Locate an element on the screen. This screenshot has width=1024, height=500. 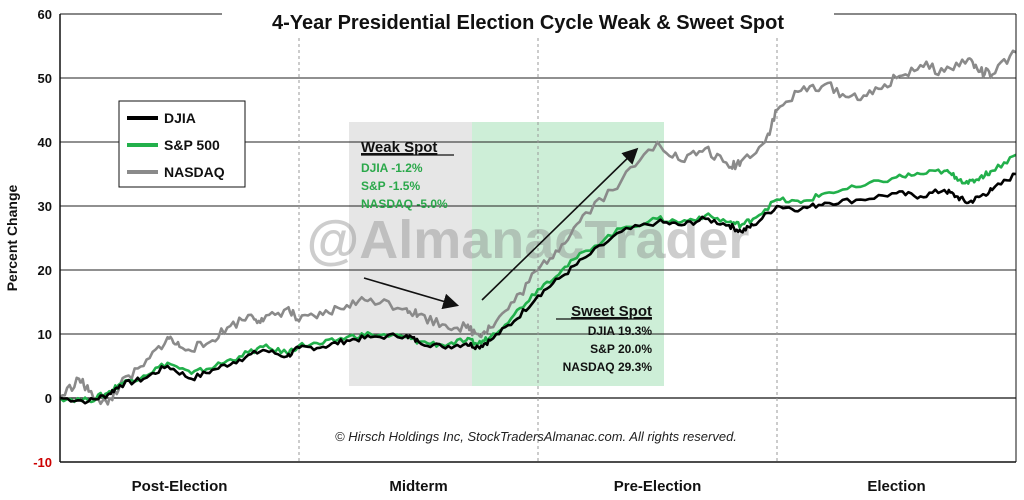
watermark: @AlmanacTrader is located at coordinates (528, 240).